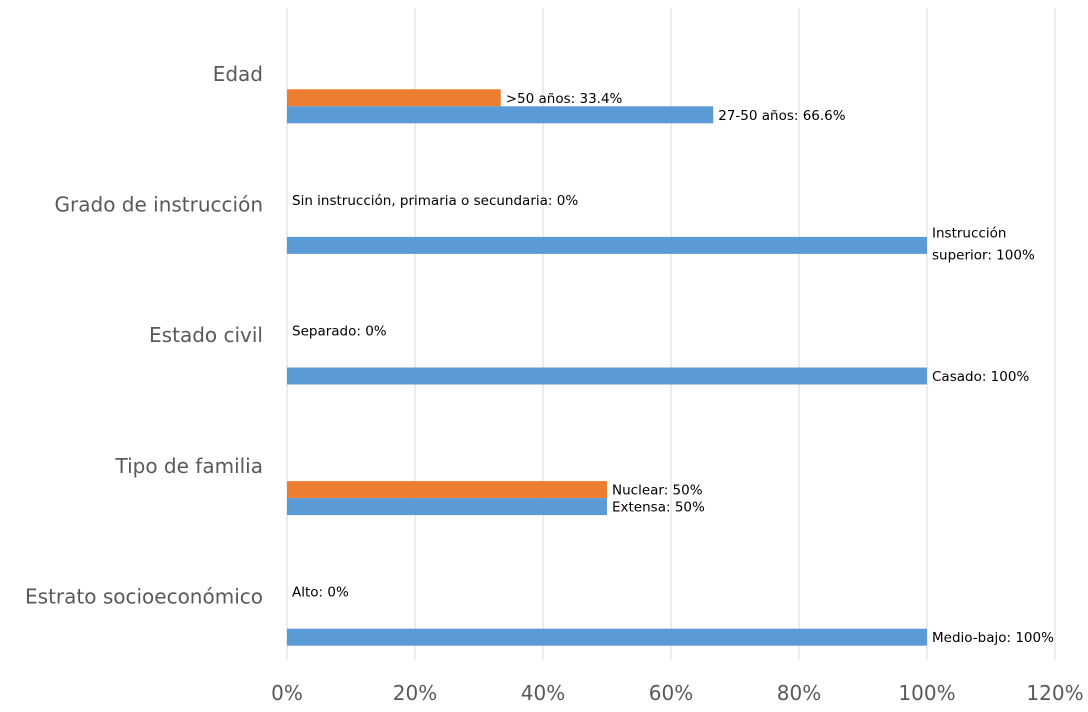 The image size is (1088, 712). Describe the element at coordinates (658, 508) in the screenshot. I see `data-label: Extensa: 50%` at that location.